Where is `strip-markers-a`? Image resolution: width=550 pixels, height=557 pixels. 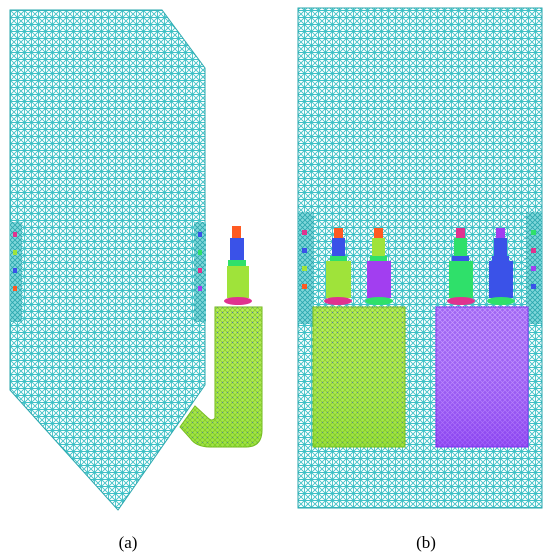
strip-markers-a is located at coordinates (107, 261).